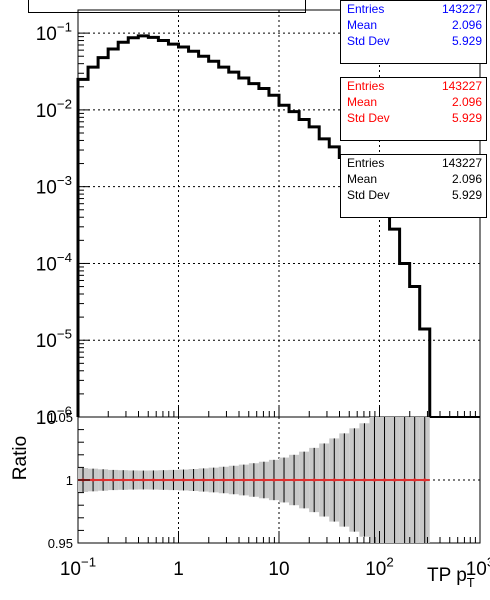 The image size is (490, 600). What do you see at coordinates (461, 163) in the screenshot?
I see `stats-entries-value-black: 143227` at bounding box center [461, 163].